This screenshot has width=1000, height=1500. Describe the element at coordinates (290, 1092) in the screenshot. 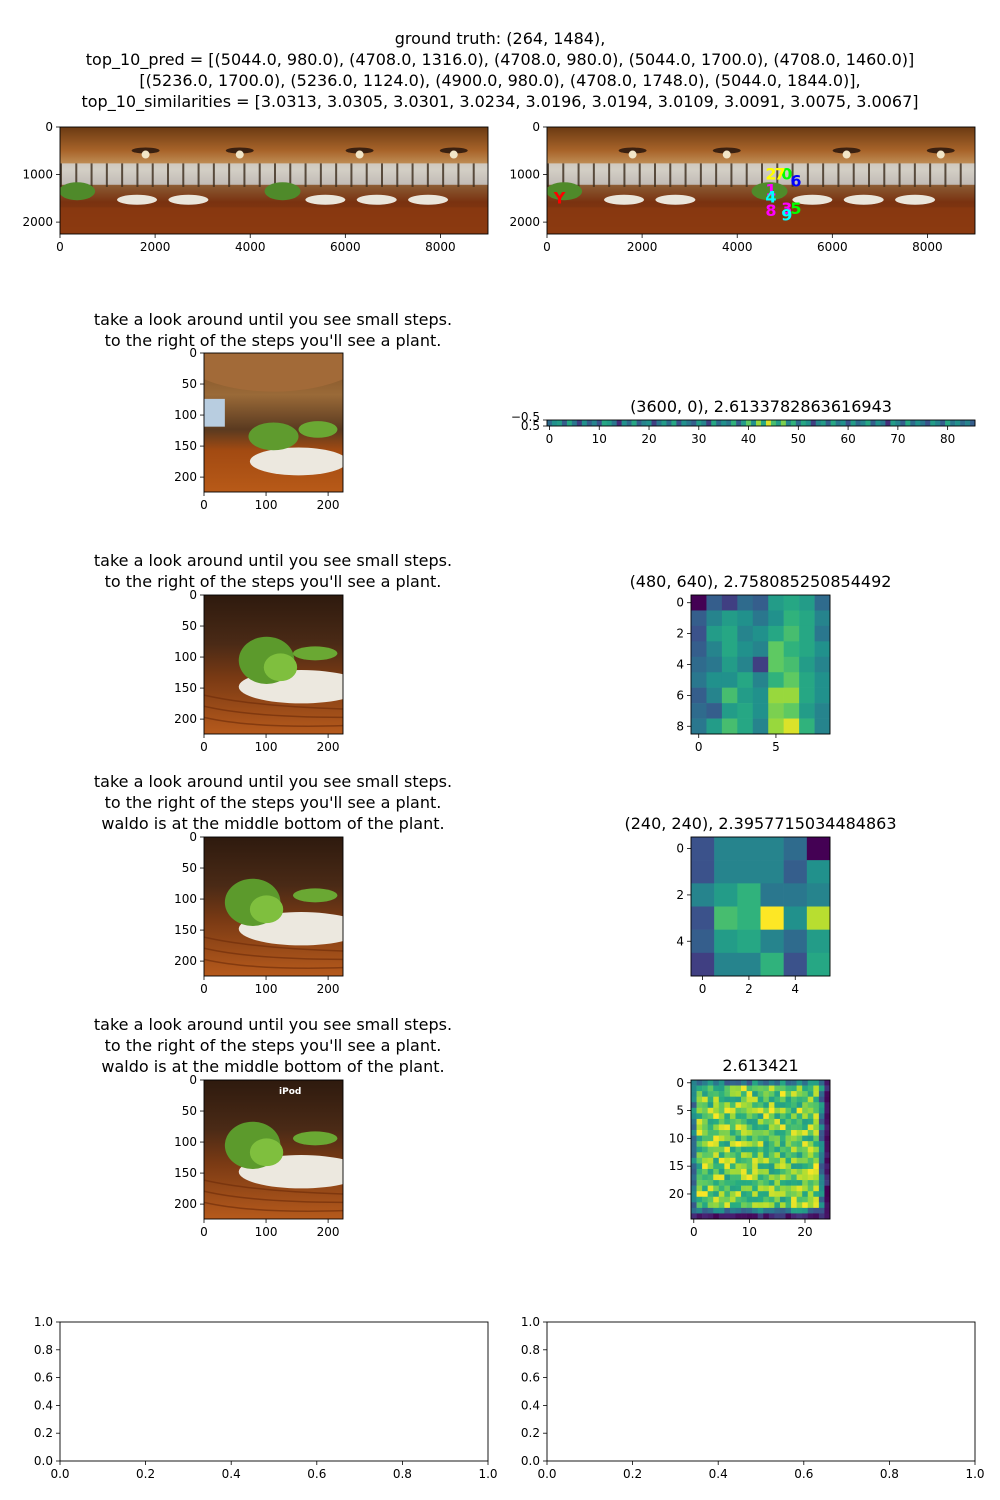

I see `overlay-text-ipod: iPod` at that location.